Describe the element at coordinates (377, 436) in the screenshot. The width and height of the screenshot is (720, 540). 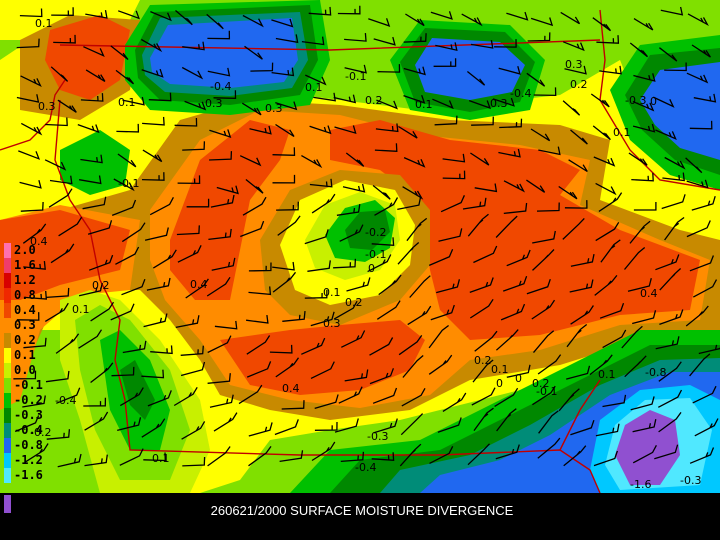
I see `contour-label: -0.3` at that location.